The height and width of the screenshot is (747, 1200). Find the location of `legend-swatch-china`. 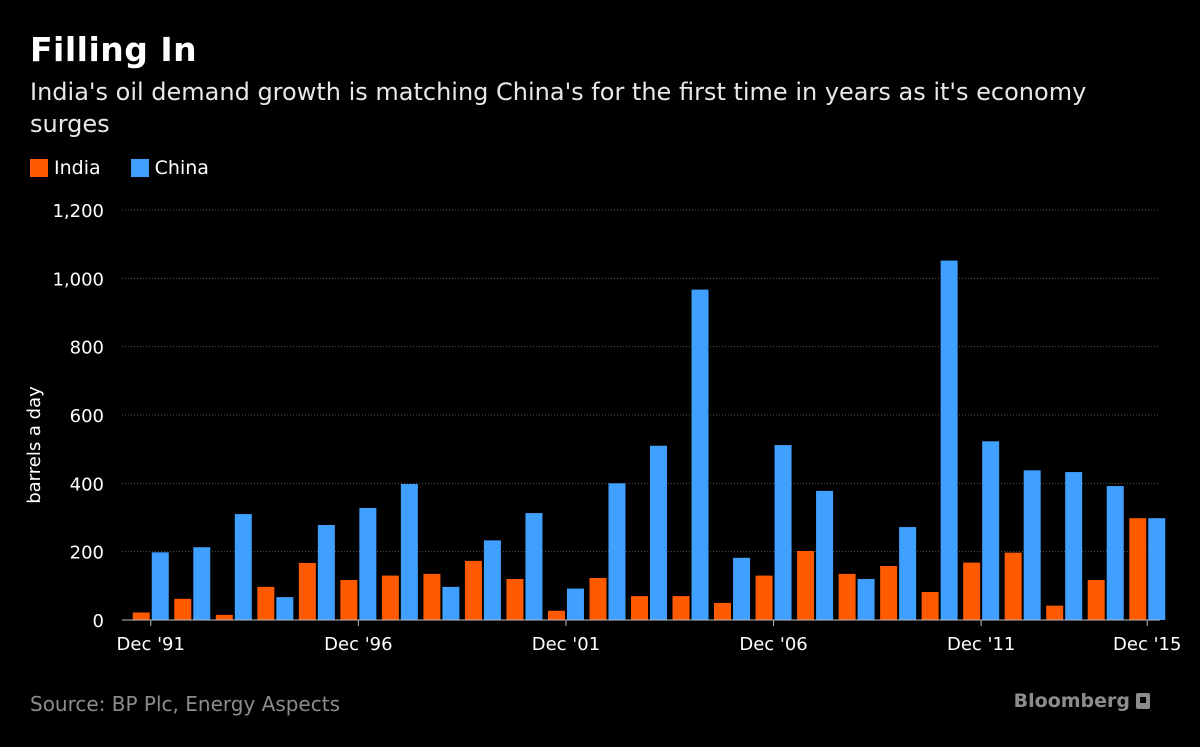

legend-swatch-china is located at coordinates (139, 168).